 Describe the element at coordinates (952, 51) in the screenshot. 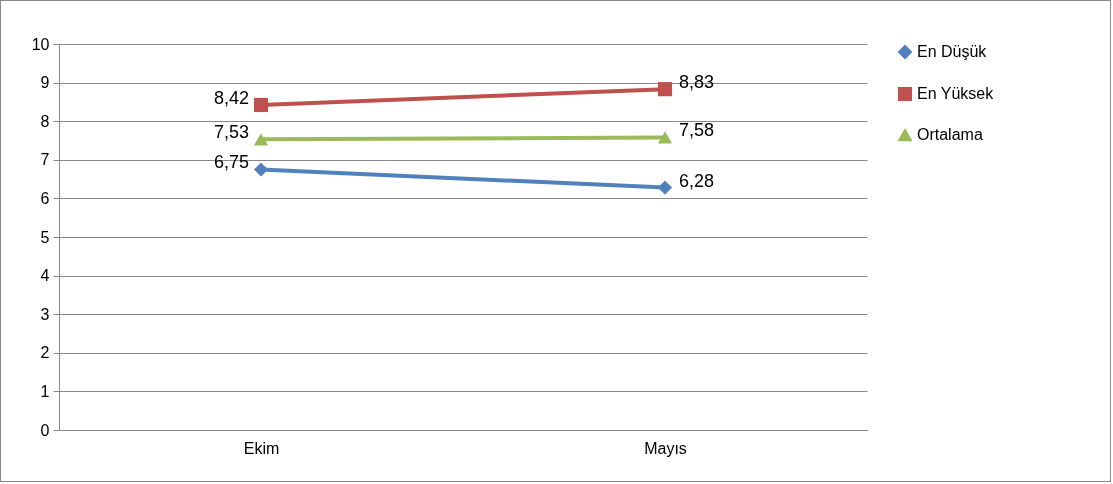

I see `legend-label: En Düşük` at that location.